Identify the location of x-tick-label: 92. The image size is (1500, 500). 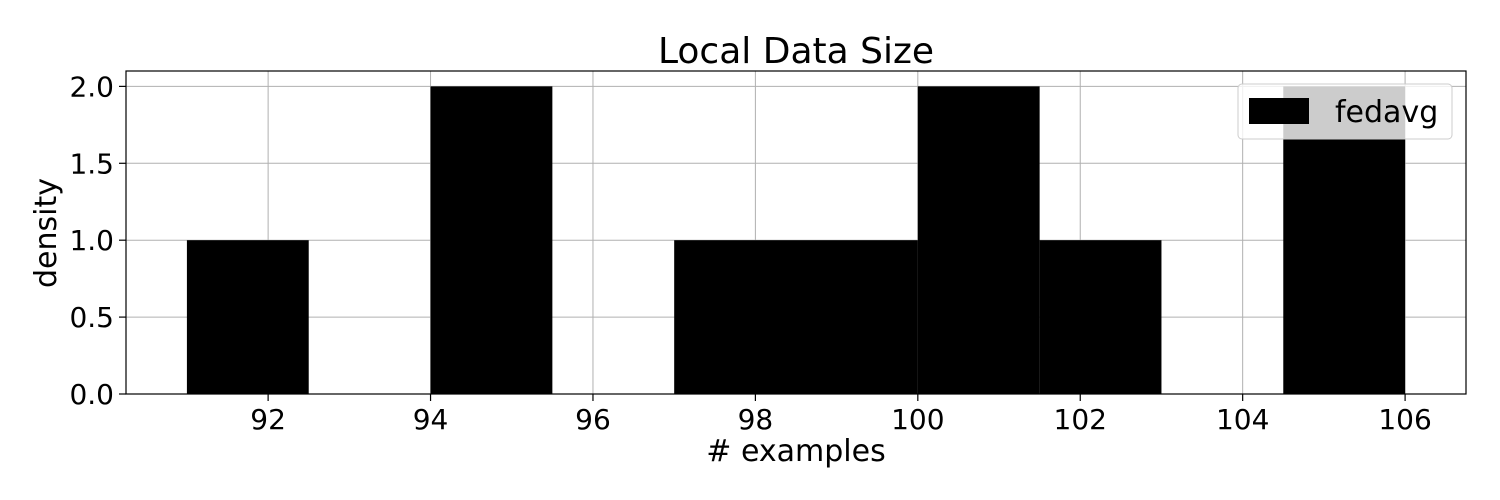
(268, 419).